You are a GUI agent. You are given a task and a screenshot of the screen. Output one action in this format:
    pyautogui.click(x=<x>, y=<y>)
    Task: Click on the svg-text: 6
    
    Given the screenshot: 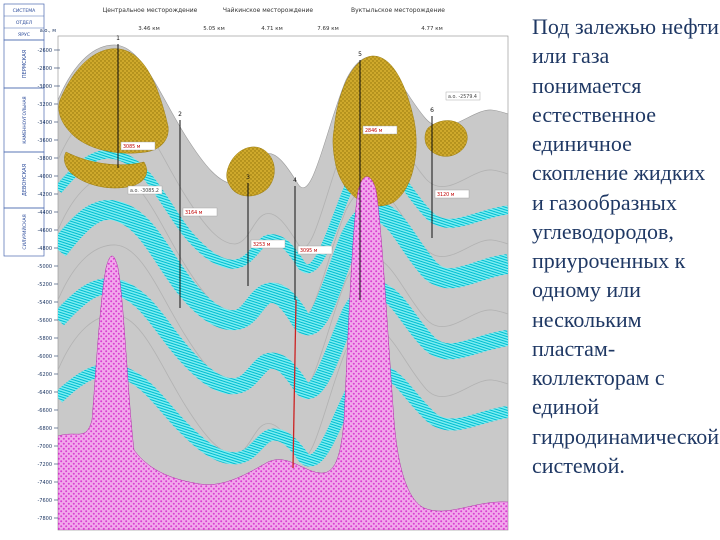 What is the action you would take?
    pyautogui.click(x=432, y=110)
    